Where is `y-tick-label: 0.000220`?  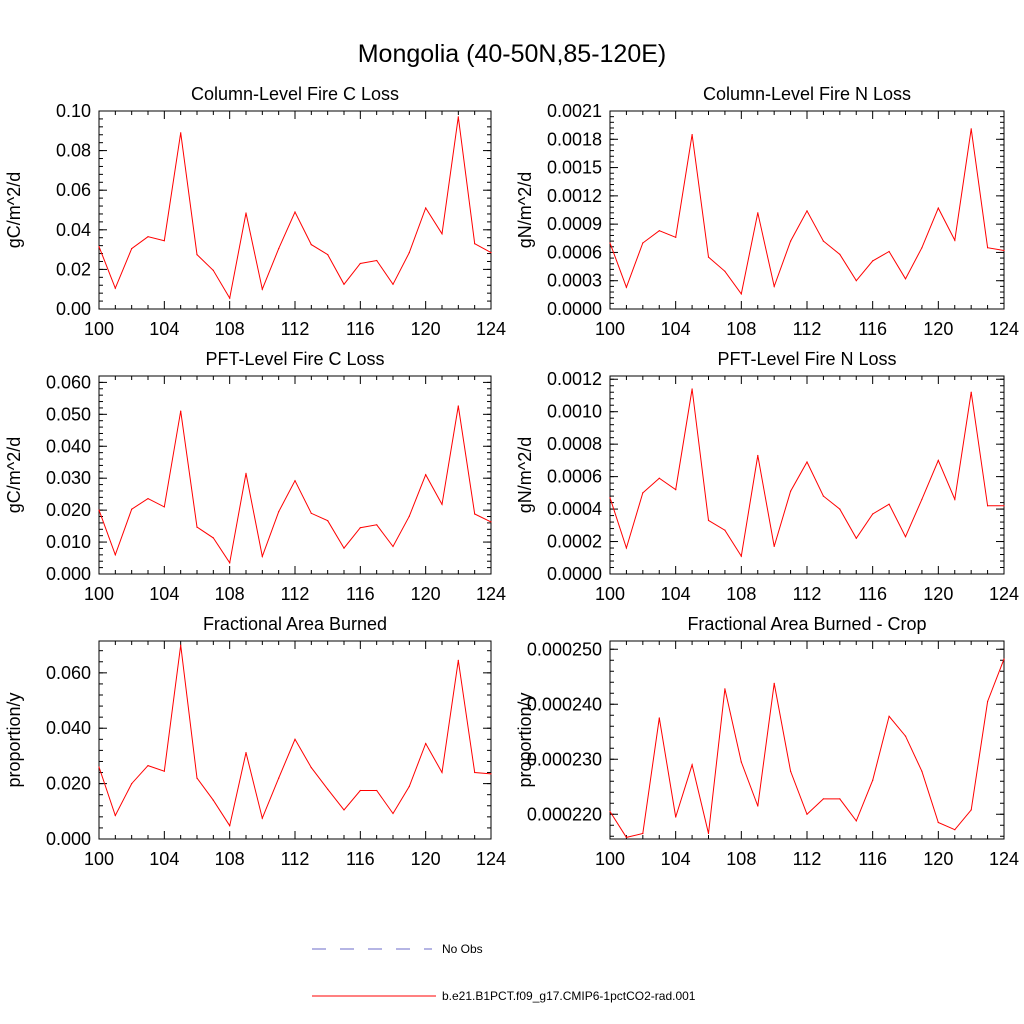 y-tick-label: 0.000220 is located at coordinates (564, 814).